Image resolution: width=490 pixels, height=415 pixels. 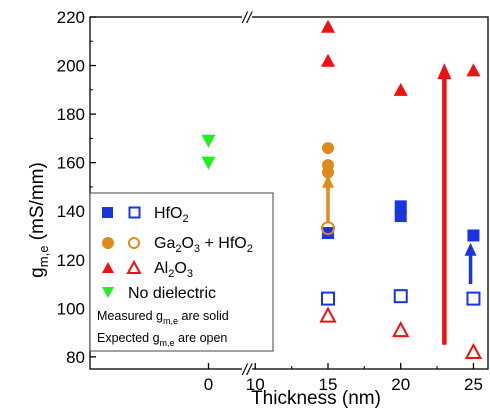 What do you see at coordinates (316, 398) in the screenshot?
I see `x-axis-label: Thickness (nm)` at bounding box center [316, 398].